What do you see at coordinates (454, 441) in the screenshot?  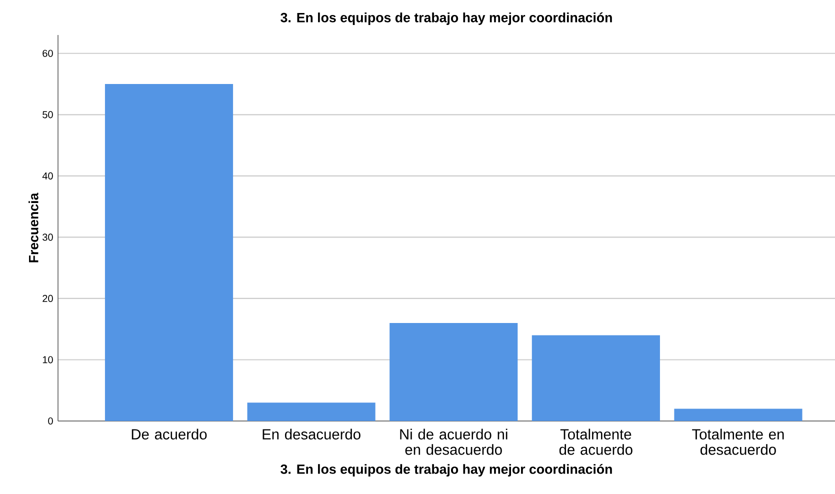 I see `x-tick-label: Ni de acuerdo ni en desacuerdo` at bounding box center [454, 441].